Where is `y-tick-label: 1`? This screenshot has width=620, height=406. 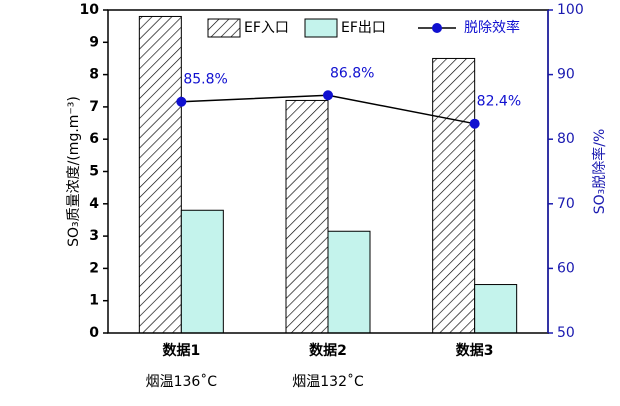 y-tick-label: 1 is located at coordinates (94, 301).